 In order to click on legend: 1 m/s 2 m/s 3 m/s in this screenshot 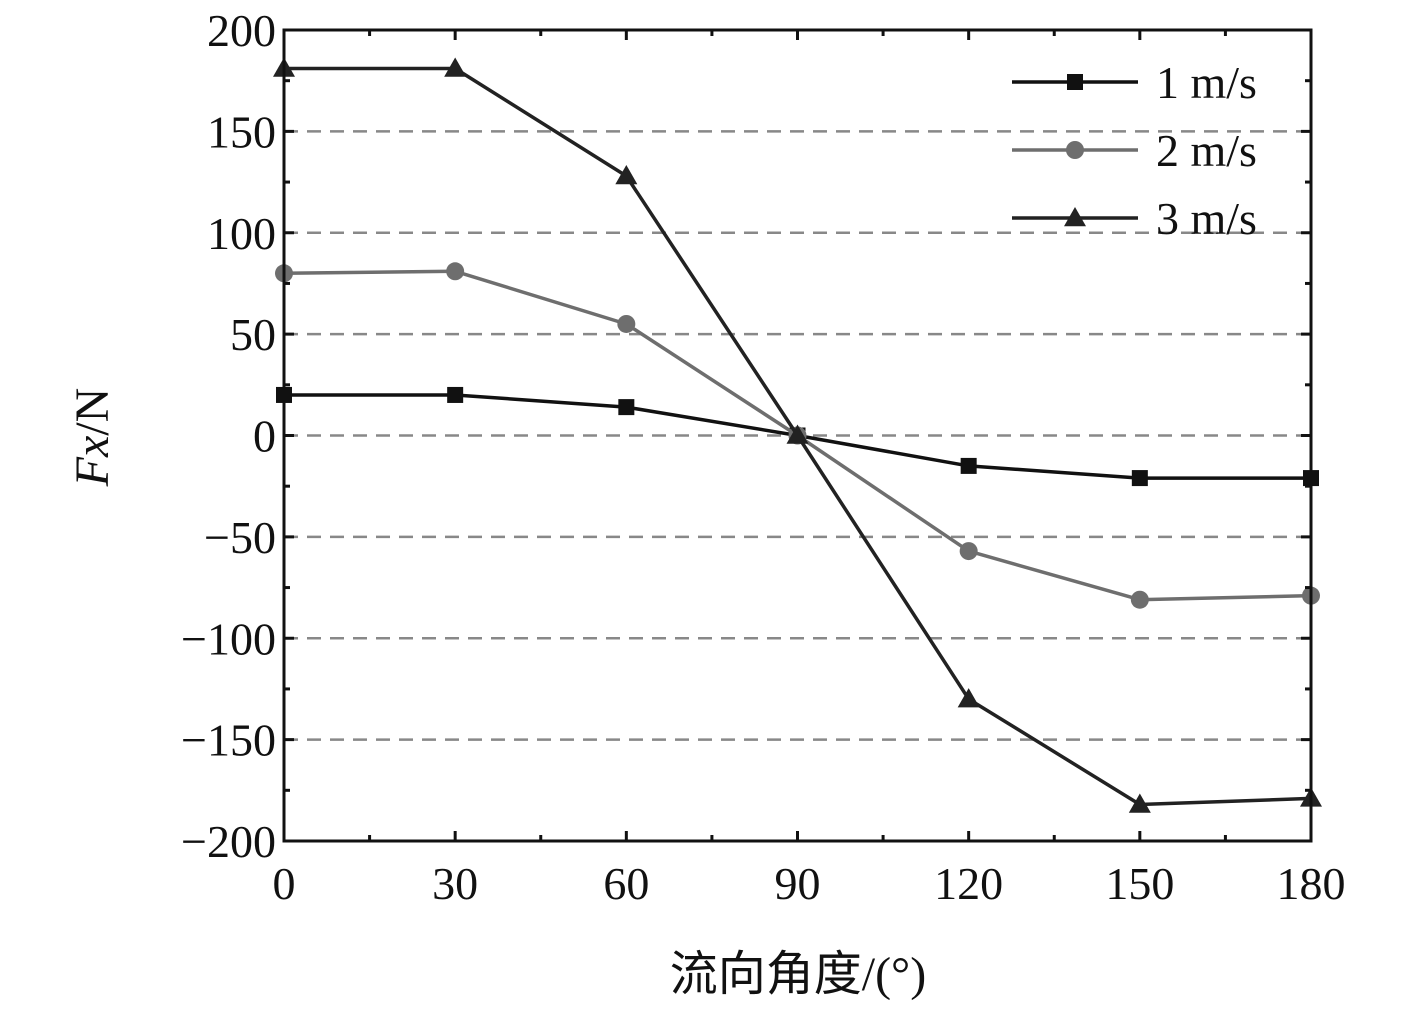, I will do `click(1134, 150)`.